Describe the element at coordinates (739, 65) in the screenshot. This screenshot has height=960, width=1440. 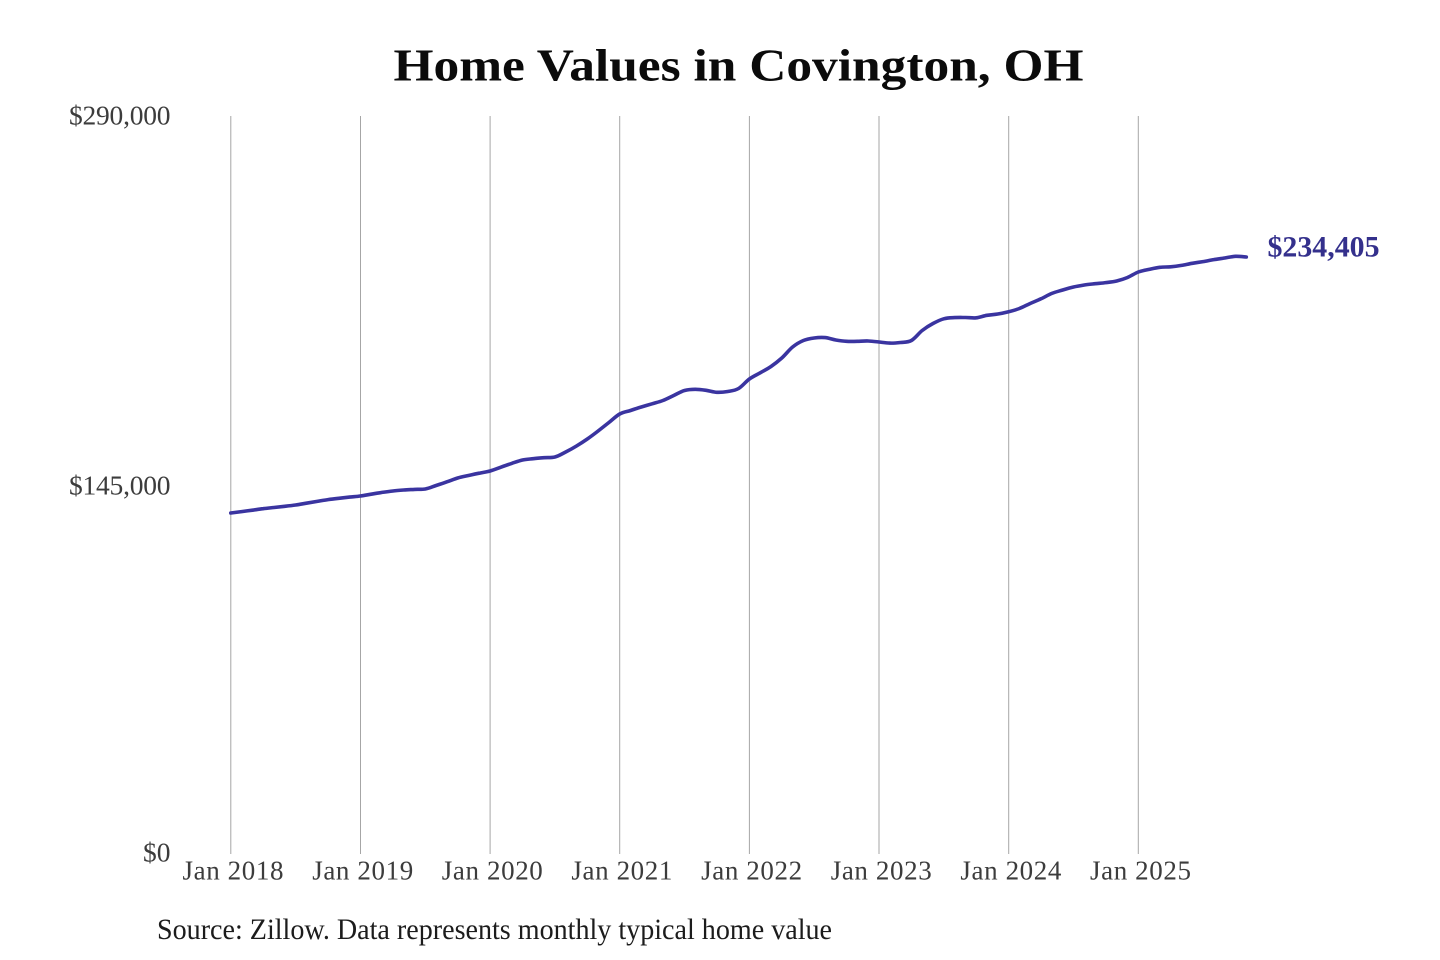
I see `svg-text: Home Values in Covington, OH` at that location.